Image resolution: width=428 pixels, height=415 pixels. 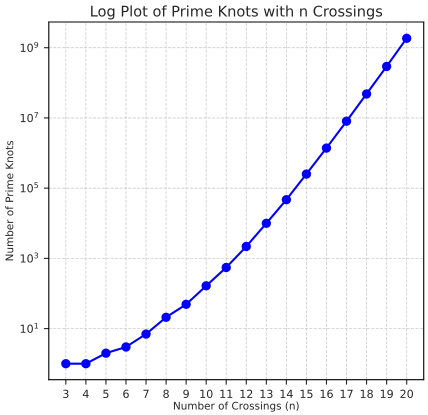 What do you see at coordinates (146, 394) in the screenshot?
I see `x-tick-label: 7` at bounding box center [146, 394].